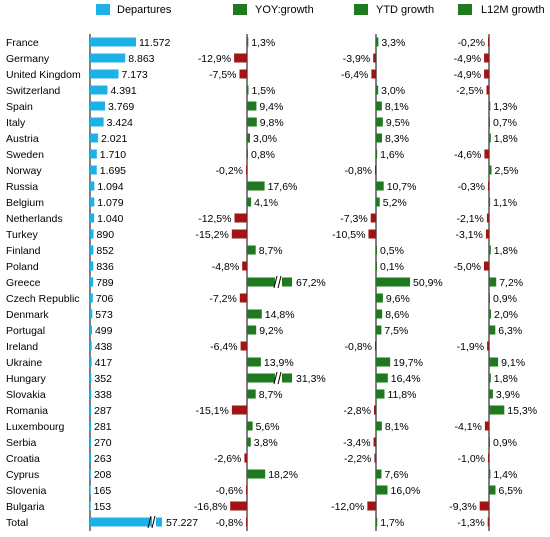 The width and height of the screenshot is (550, 537). I want to click on data-label-ytd-belgium: 5,2%, so click(395, 203).